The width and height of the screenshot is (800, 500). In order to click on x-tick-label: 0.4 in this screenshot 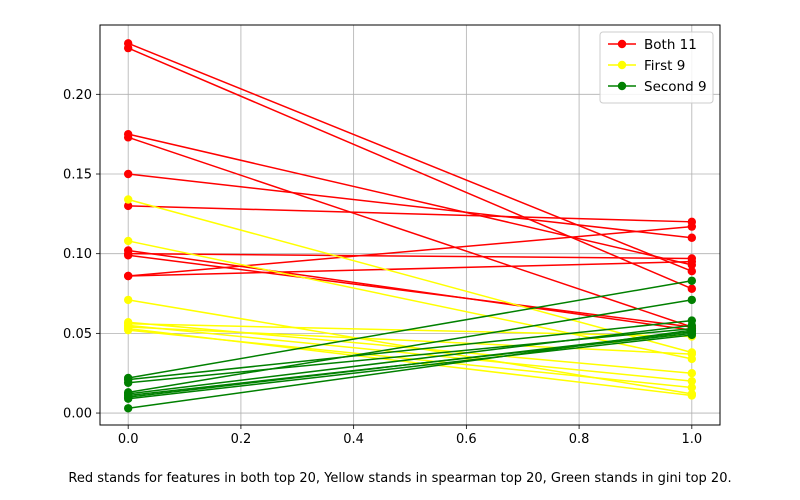, I will do `click(353, 439)`.